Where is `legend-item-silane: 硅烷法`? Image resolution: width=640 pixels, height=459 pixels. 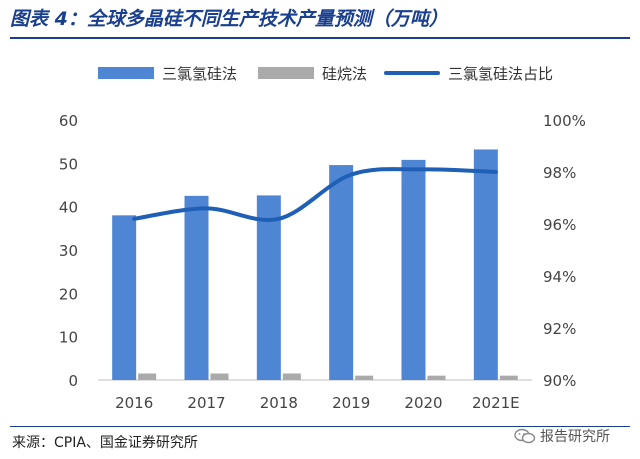
legend-item-silane: 硅烷法 is located at coordinates (312, 73).